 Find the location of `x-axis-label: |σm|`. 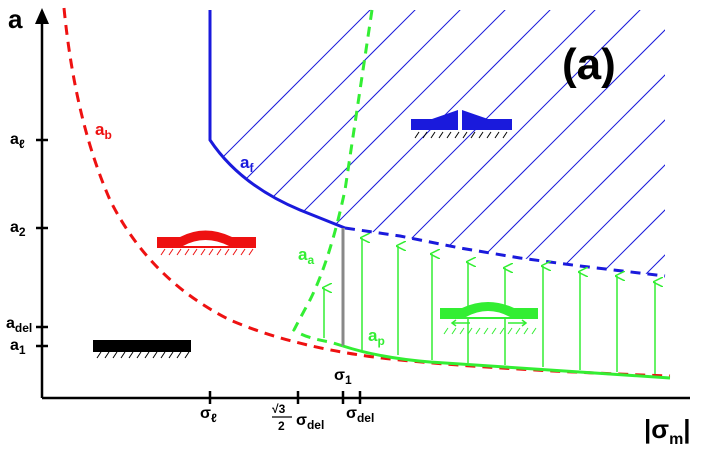

x-axis-label: |σm| is located at coordinates (667, 431).